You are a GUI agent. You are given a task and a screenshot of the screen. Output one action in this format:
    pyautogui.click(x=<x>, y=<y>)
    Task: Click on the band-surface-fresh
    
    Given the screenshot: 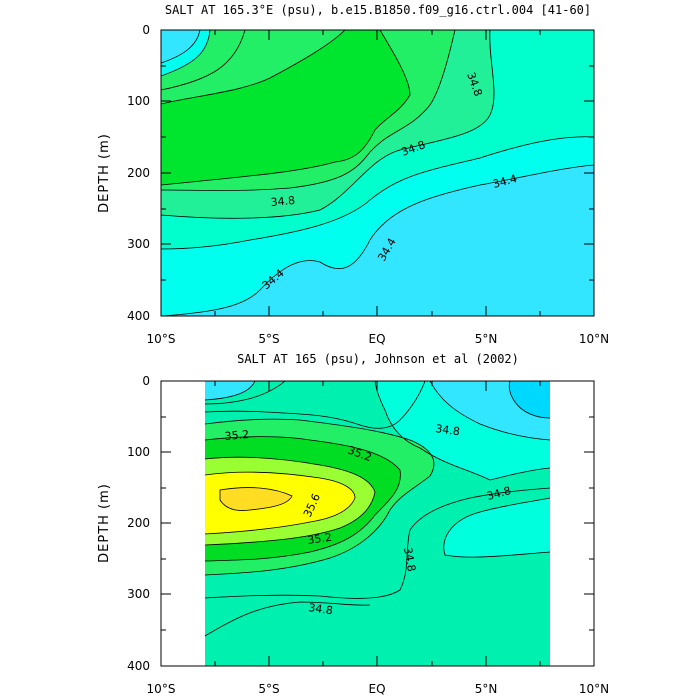 What is the action you would take?
    pyautogui.click(x=180, y=46)
    